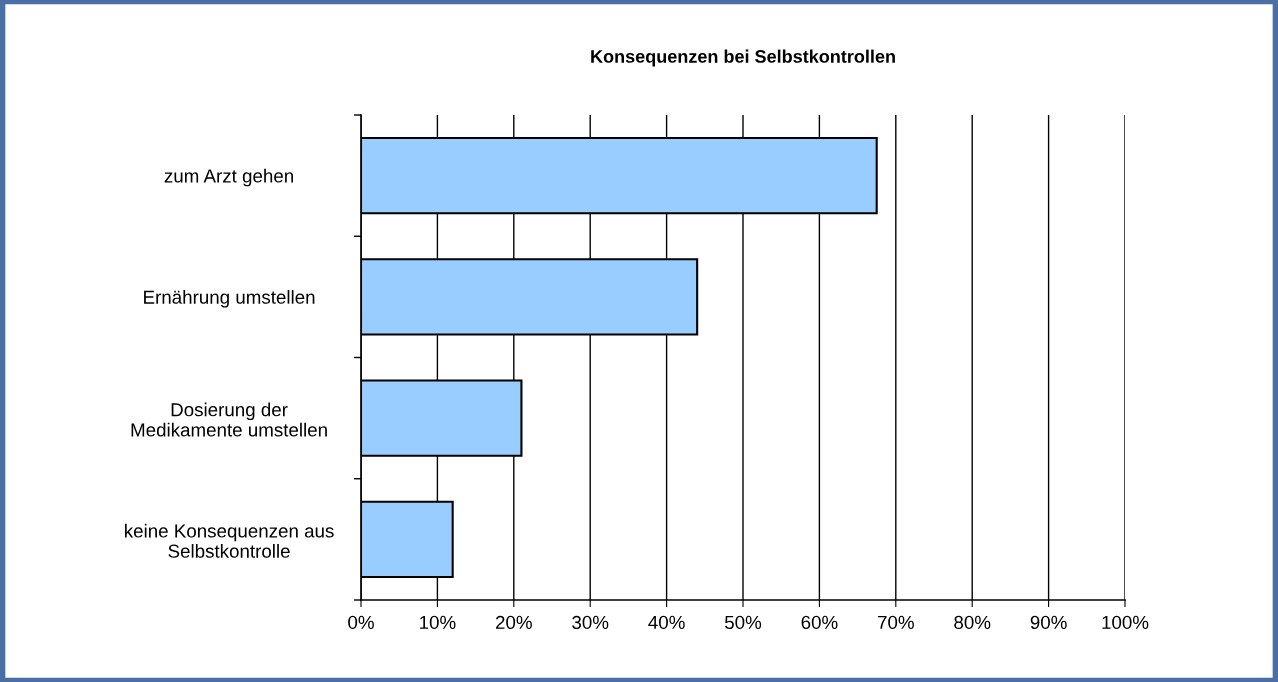 Image resolution: width=1278 pixels, height=682 pixels. I want to click on x-tick-label: 0%, so click(361, 622).